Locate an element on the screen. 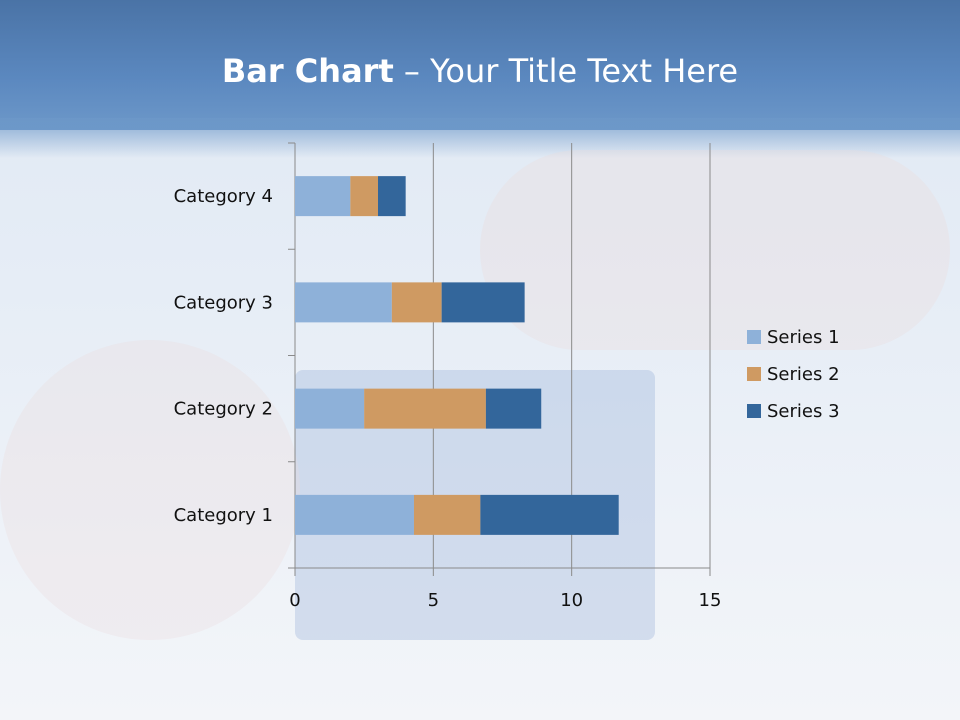  x-tick-label: 15 is located at coordinates (710, 600).